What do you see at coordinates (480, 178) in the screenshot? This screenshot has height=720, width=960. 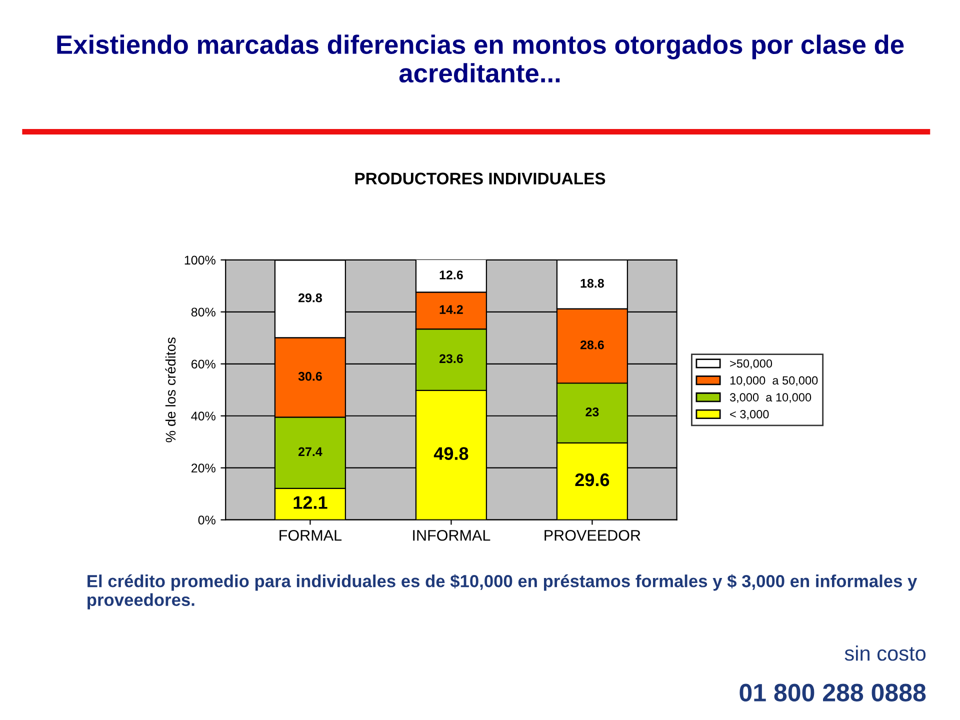 I see `chart-subtitle: PRODUCTORES INDIVIDUALES` at bounding box center [480, 178].